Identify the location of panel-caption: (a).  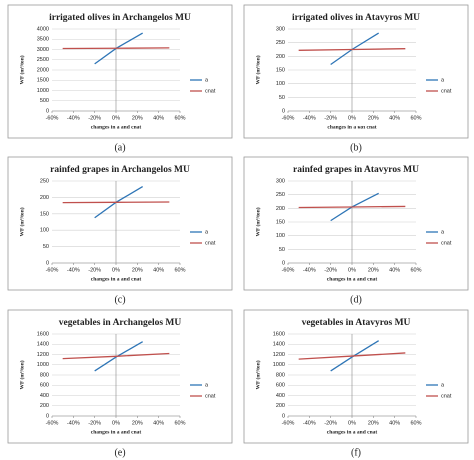
(119, 147).